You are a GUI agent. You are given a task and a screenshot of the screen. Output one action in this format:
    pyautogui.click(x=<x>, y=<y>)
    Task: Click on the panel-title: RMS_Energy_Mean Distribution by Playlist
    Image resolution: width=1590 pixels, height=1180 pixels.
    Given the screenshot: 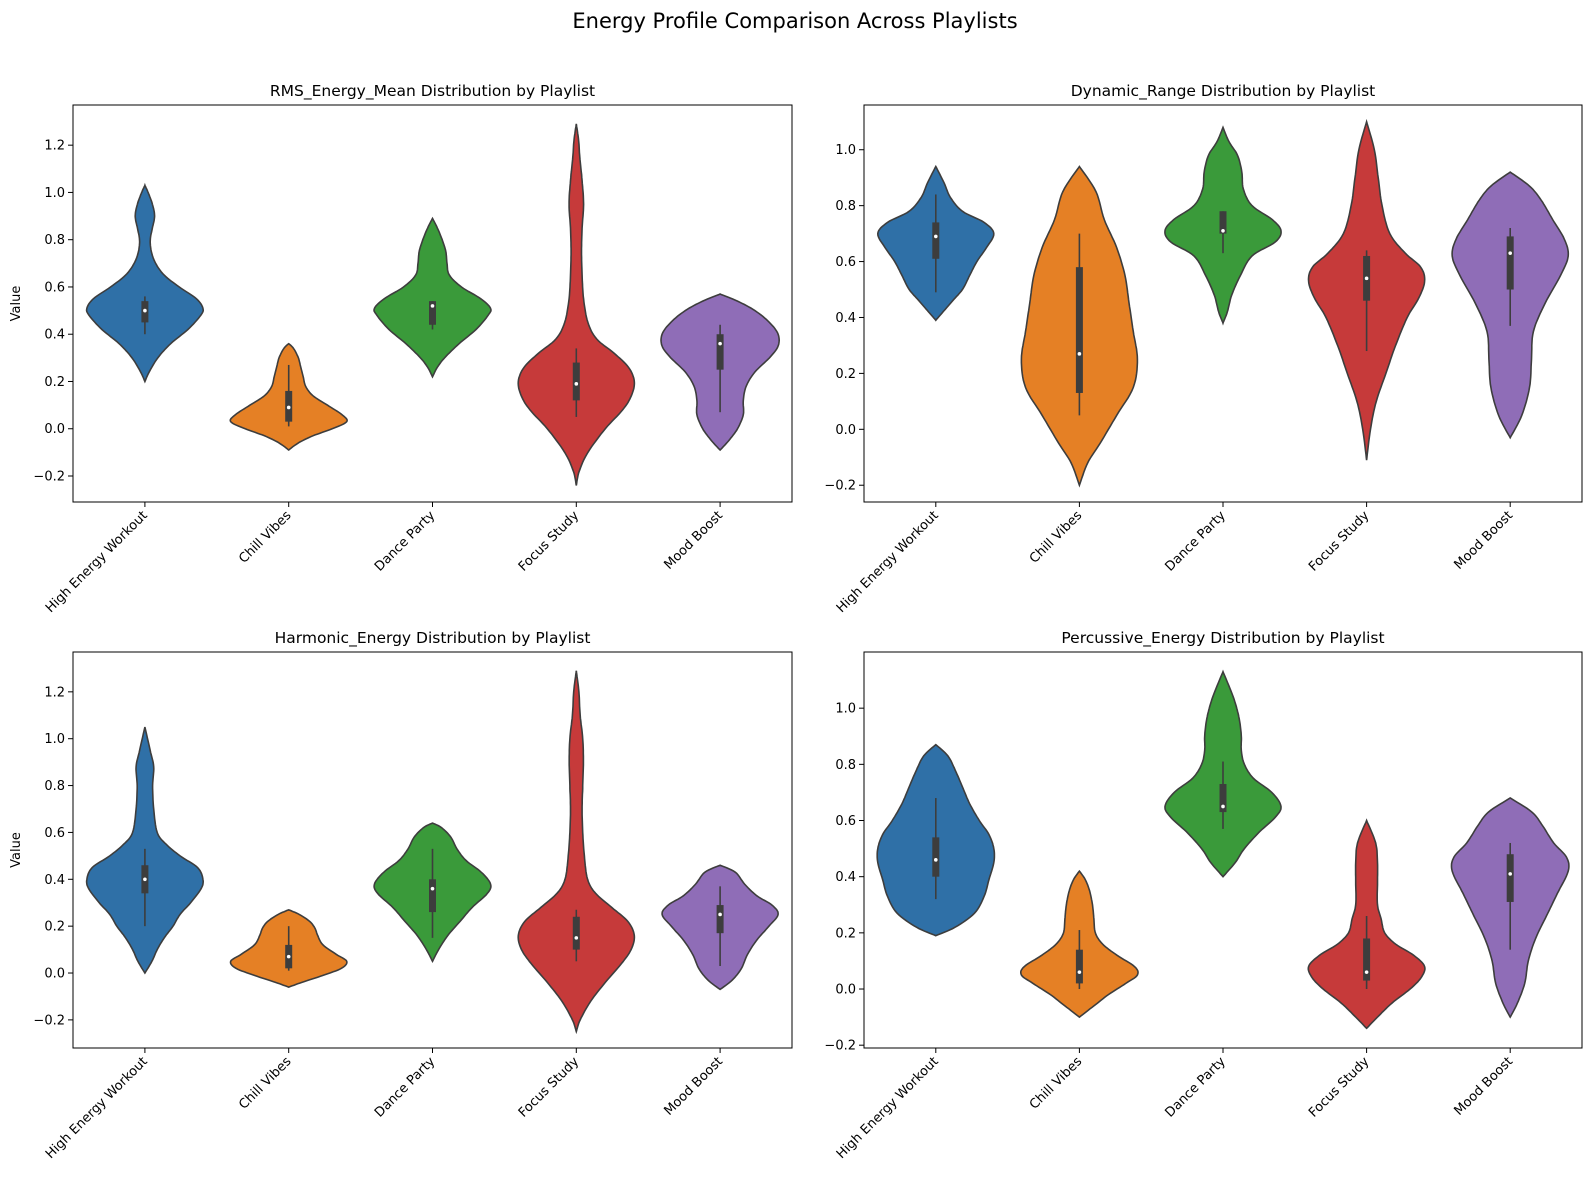 What is the action you would take?
    pyautogui.click(x=432, y=91)
    